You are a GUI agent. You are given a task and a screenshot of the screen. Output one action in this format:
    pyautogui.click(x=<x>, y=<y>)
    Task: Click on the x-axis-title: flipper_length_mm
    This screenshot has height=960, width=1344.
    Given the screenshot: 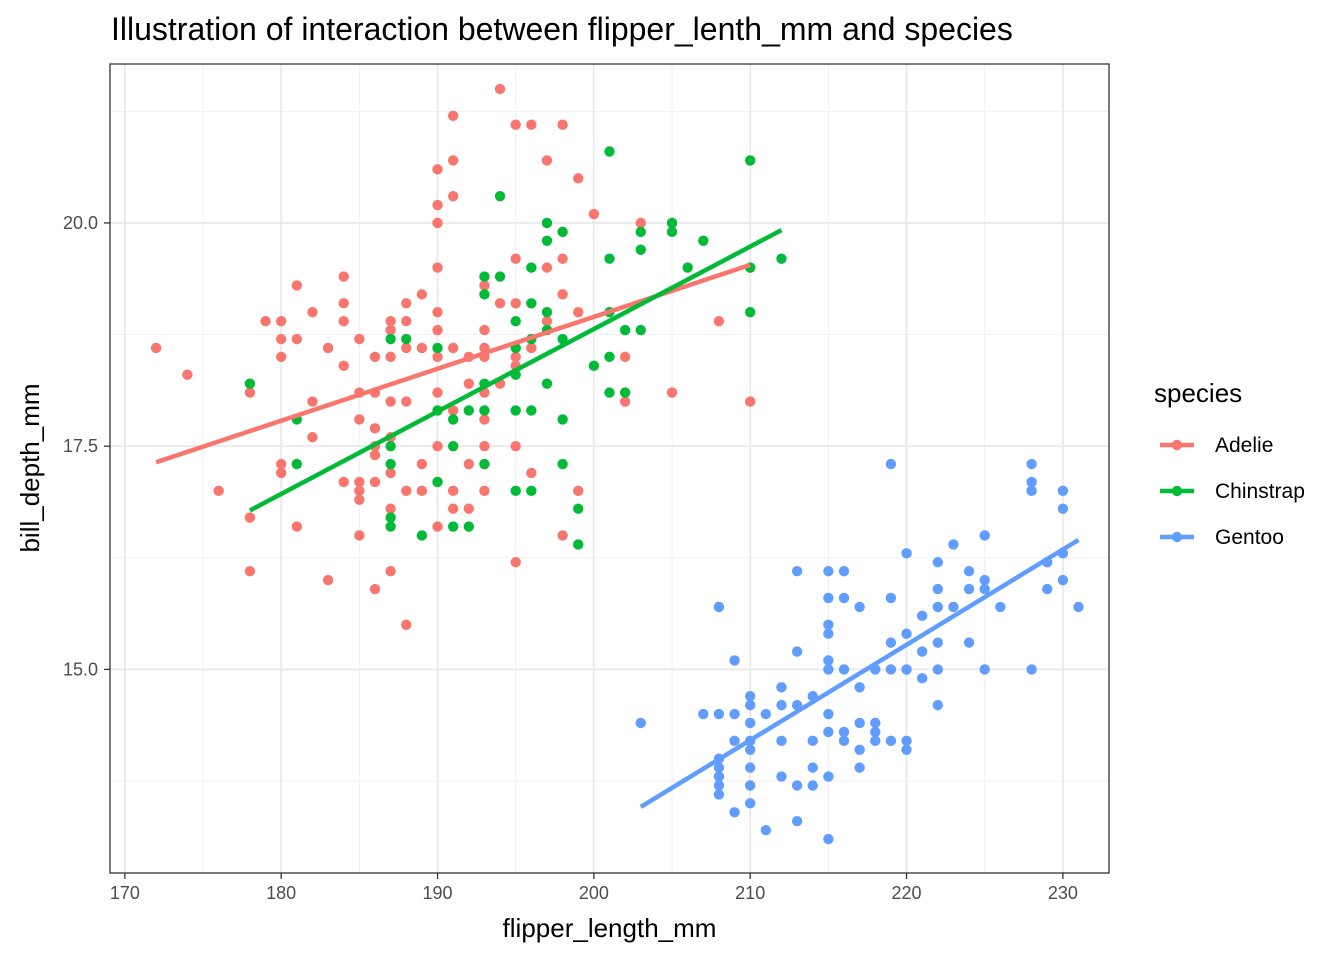 What is the action you would take?
    pyautogui.click(x=610, y=928)
    